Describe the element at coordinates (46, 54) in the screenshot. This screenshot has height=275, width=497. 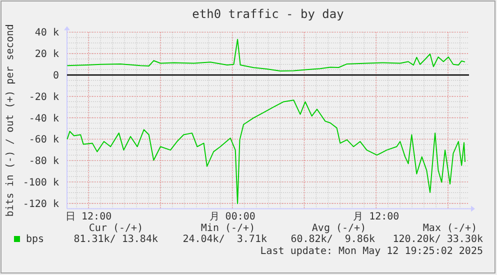
I see `y-tick-label: 20 k` at that location.